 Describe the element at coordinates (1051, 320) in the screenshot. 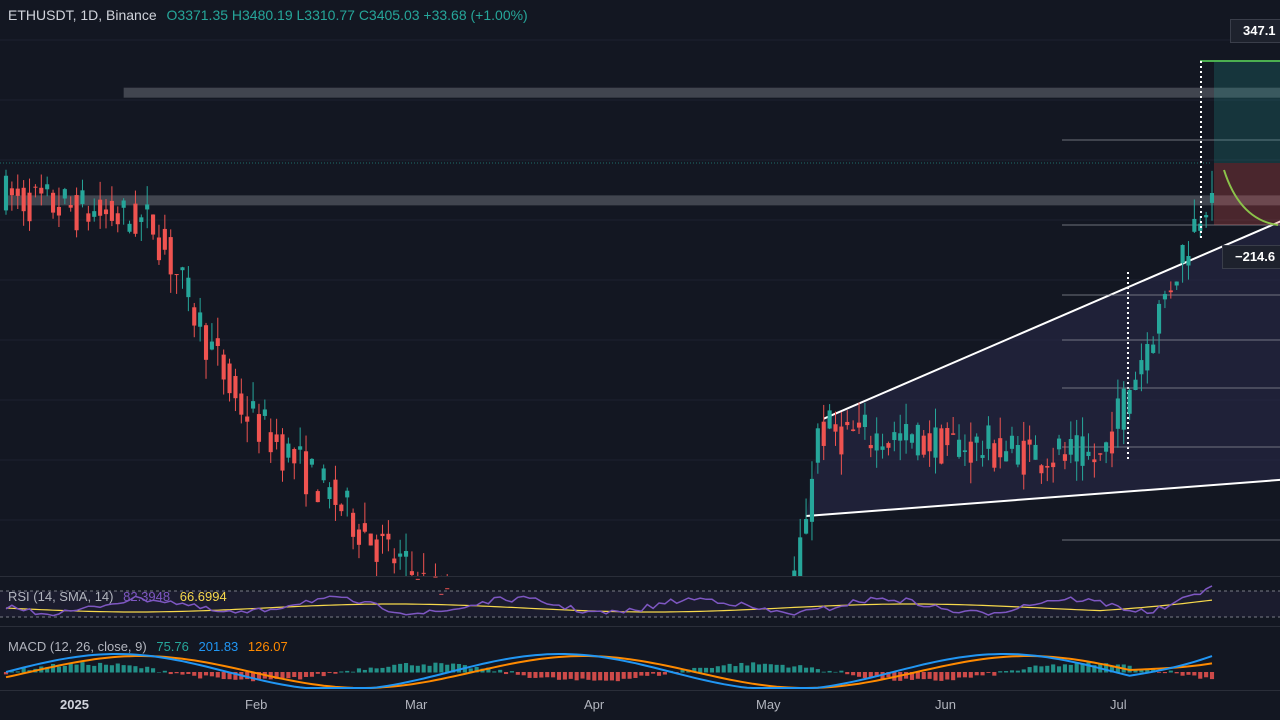

I see `channel-upper-line` at that location.